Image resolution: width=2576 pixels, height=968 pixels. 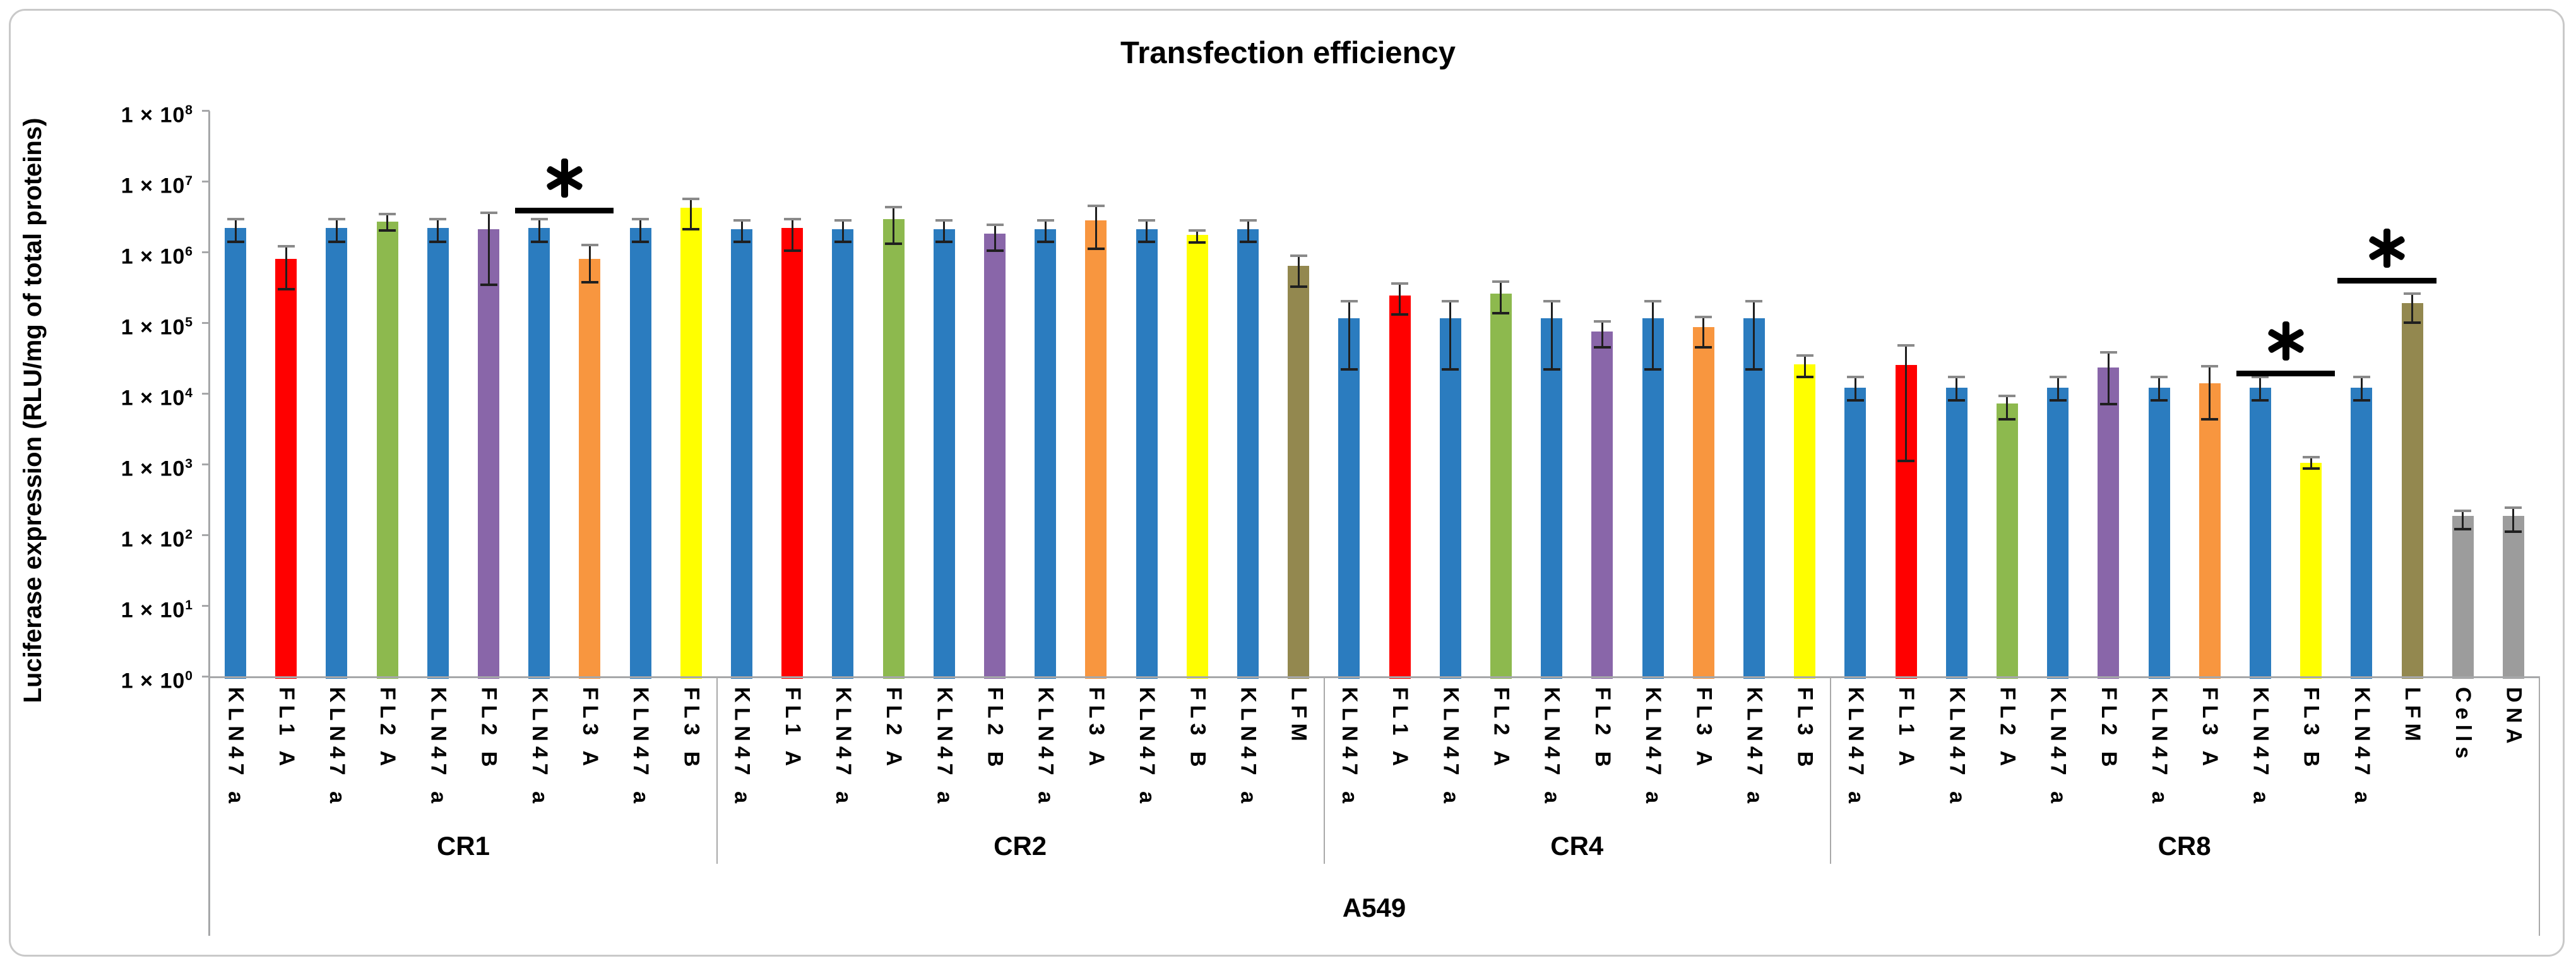 What do you see at coordinates (286, 729) in the screenshot?
I see `x-tick-label: FL1 A` at bounding box center [286, 729].